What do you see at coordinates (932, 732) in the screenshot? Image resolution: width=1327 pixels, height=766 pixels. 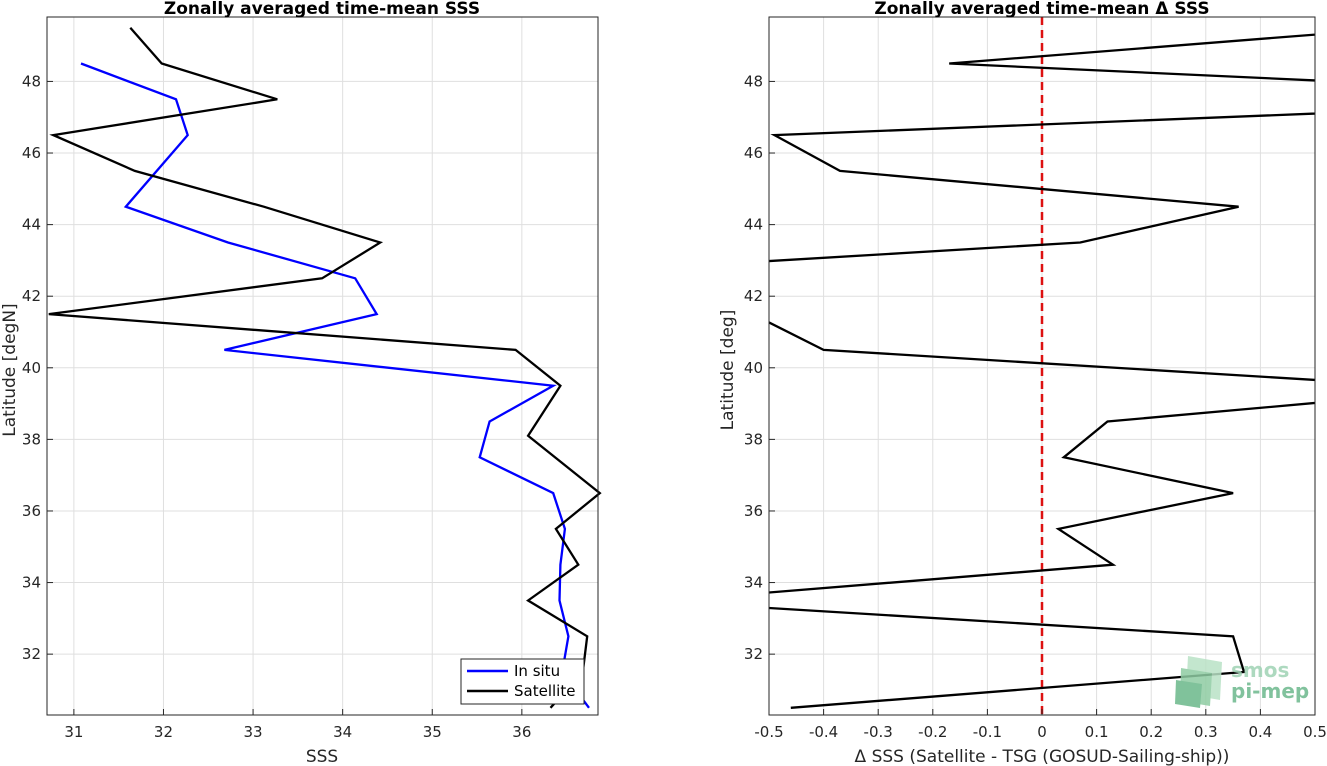 I see `right-x-tick-label: -0.2` at bounding box center [932, 732].